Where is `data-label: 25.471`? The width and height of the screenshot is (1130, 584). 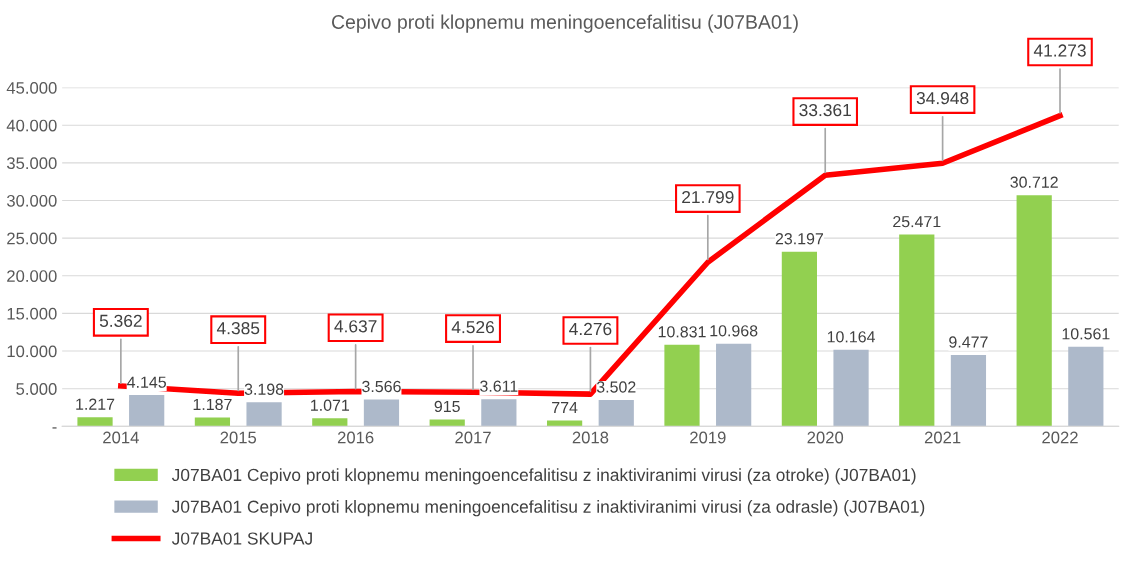
data-label: 25.471 is located at coordinates (917, 221).